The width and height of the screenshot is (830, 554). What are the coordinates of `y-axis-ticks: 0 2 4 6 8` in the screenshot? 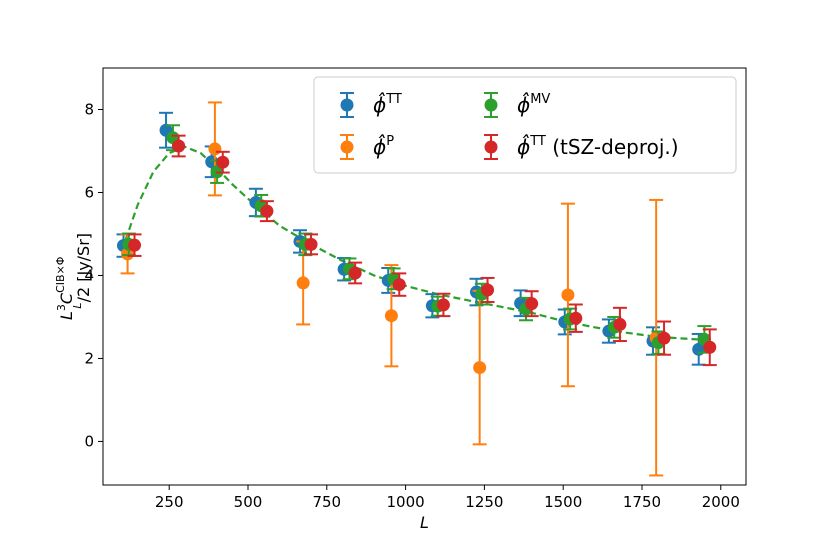 It's located at (93, 275).